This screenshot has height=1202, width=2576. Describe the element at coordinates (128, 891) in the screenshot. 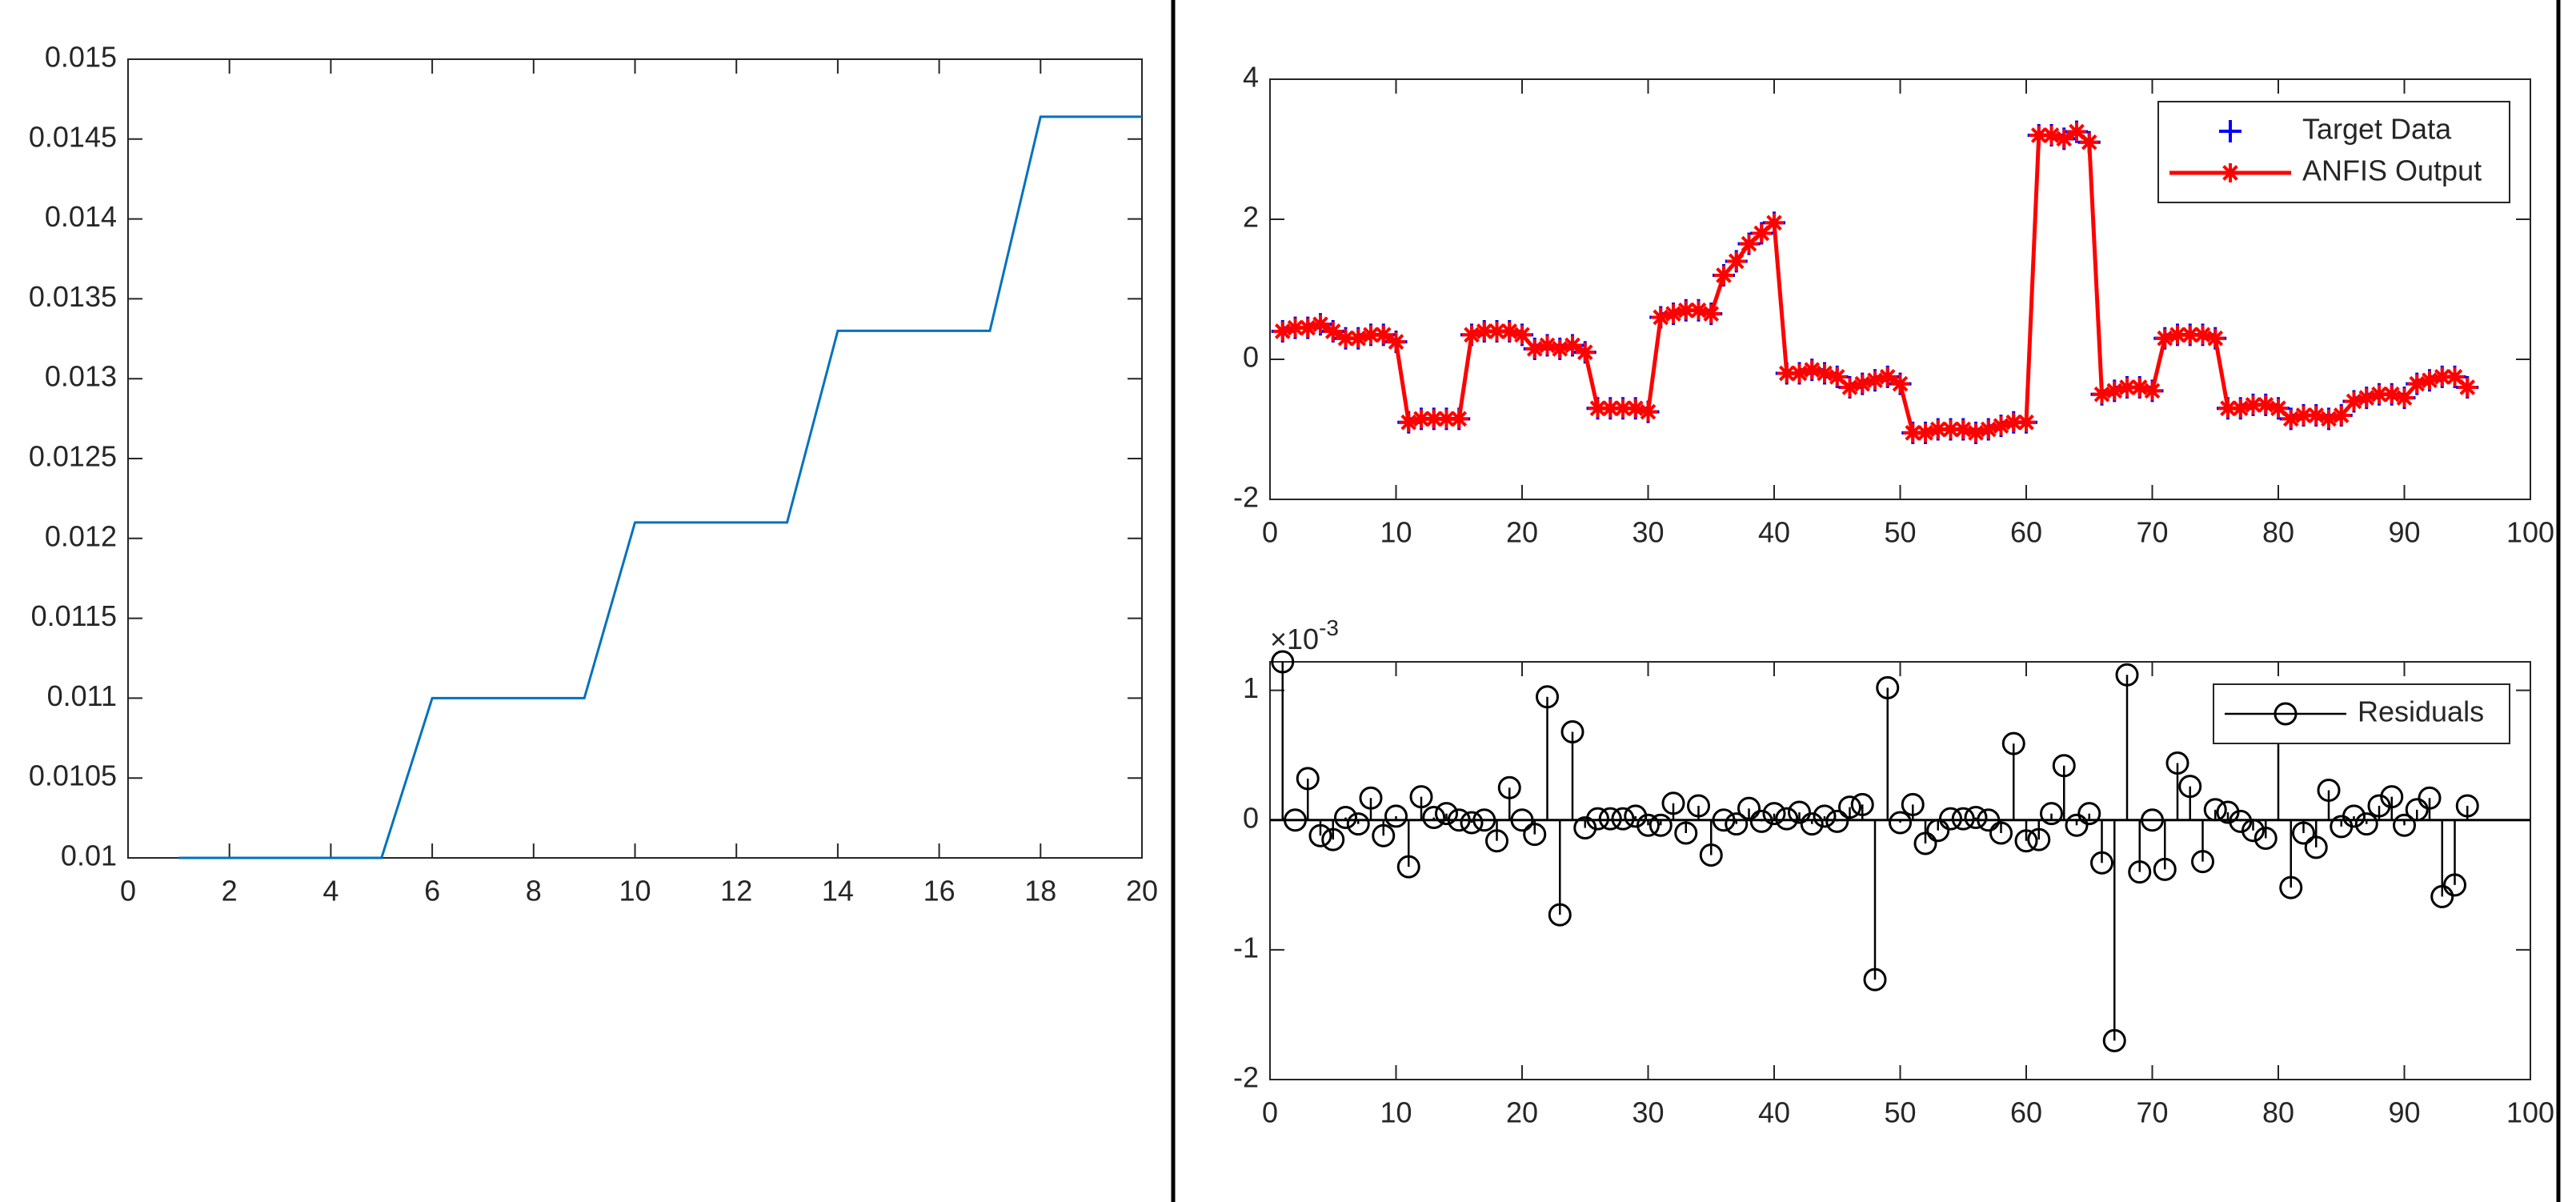

I see `x-tick-label: 0` at that location.